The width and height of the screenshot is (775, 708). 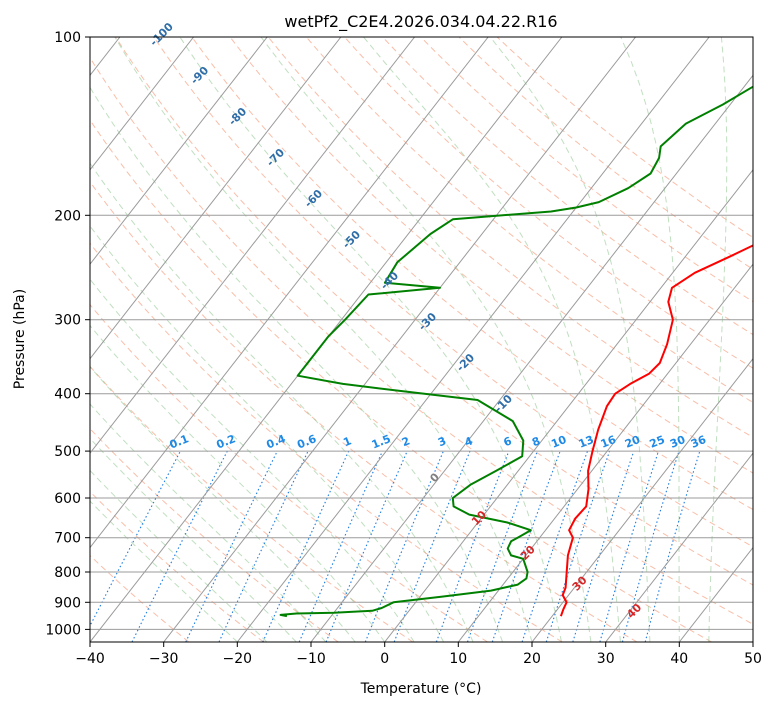 I want to click on y-tick-label: 400, so click(x=67, y=395).